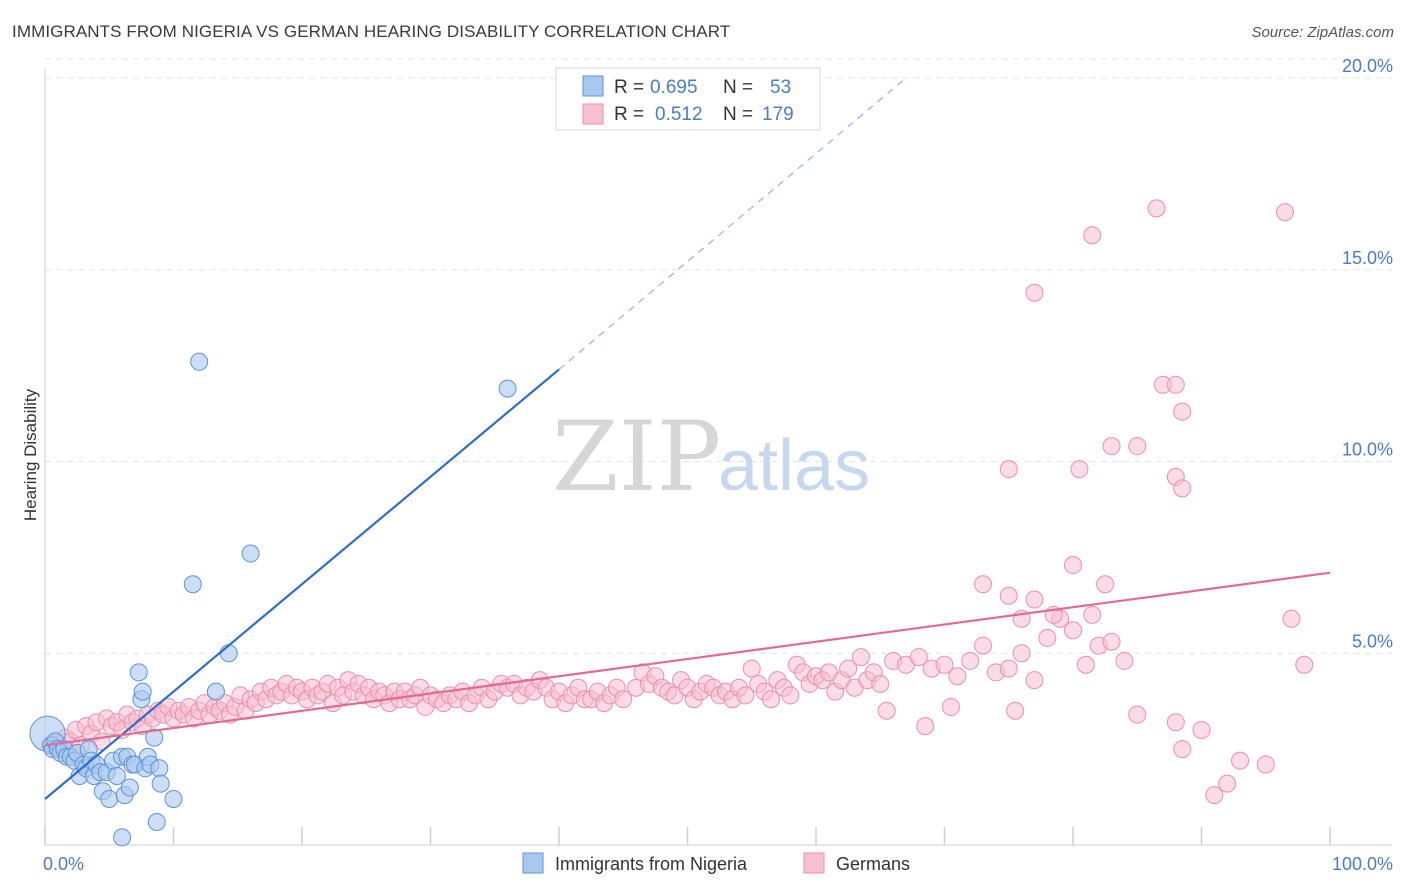 The image size is (1406, 892). Describe the element at coordinates (780, 87) in the screenshot. I see `legend-n-value: 53` at that location.